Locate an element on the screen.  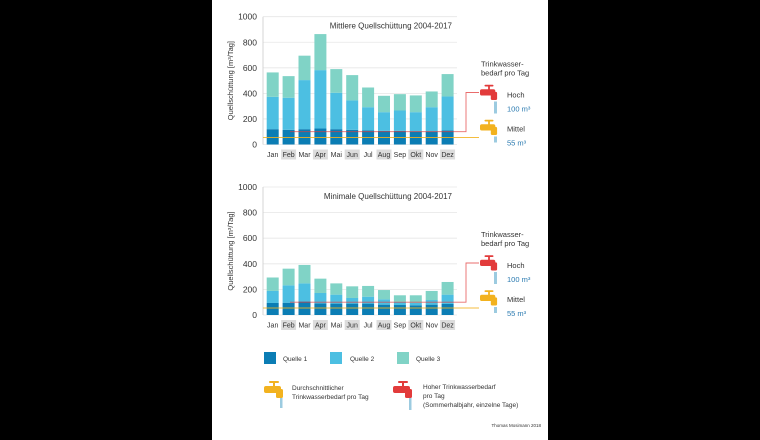
x-tick-label: Jan is located at coordinates (272, 326).